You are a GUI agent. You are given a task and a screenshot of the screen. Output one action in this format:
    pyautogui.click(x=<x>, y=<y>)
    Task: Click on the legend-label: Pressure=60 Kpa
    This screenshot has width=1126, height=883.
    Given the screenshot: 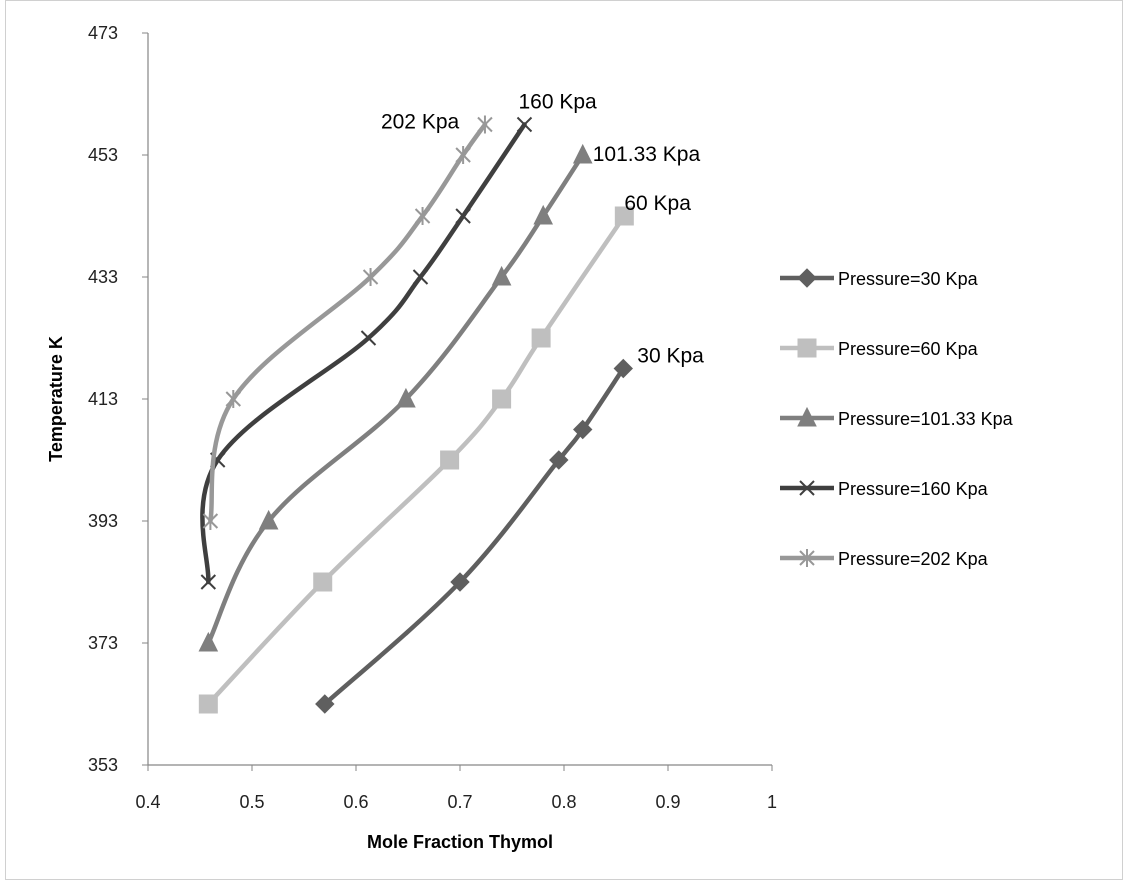 What is the action you would take?
    pyautogui.click(x=908, y=349)
    